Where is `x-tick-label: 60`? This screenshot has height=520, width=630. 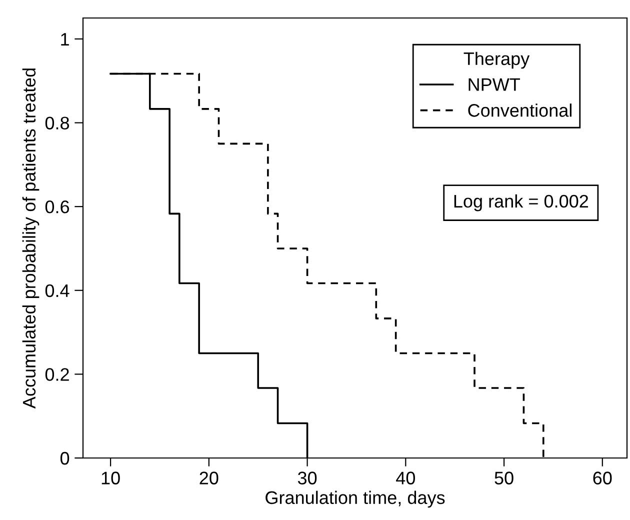
x-tick-label: 60 is located at coordinates (602, 478).